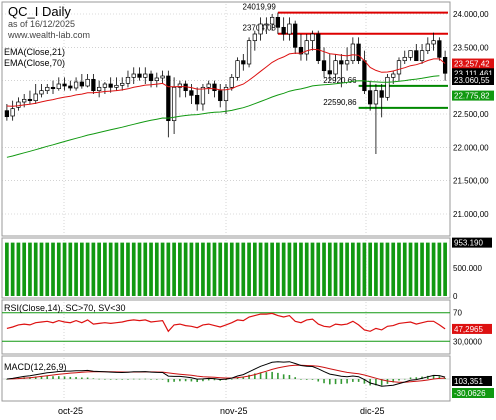 The width and height of the screenshot is (496, 420). Describe the element at coordinates (468, 381) in the screenshot. I see `macd-last-text: 103,351` at that location.